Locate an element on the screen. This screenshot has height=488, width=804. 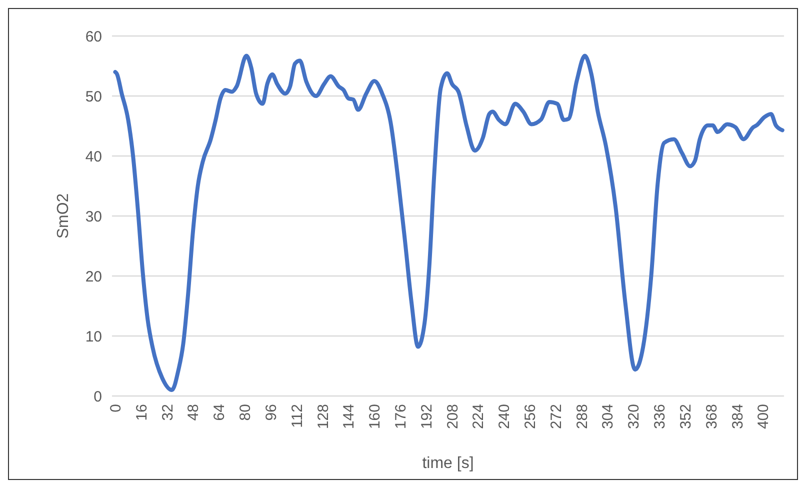
y-tick-label: 10 is located at coordinates (93, 337).